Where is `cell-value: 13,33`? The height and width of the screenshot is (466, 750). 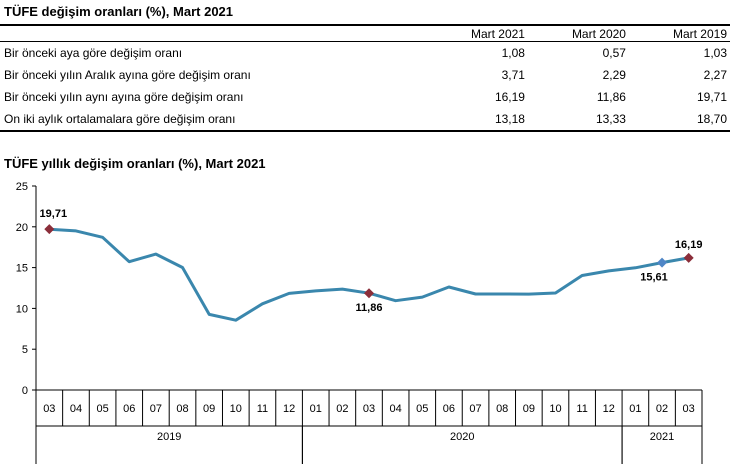
cell-value: 13,33 is located at coordinates (578, 120).